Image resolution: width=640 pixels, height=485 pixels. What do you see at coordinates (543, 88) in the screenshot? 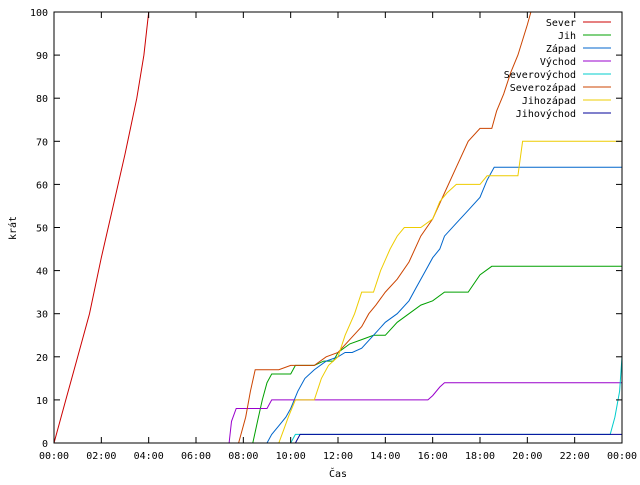
I see `legend-label: Severozápad` at bounding box center [543, 88].